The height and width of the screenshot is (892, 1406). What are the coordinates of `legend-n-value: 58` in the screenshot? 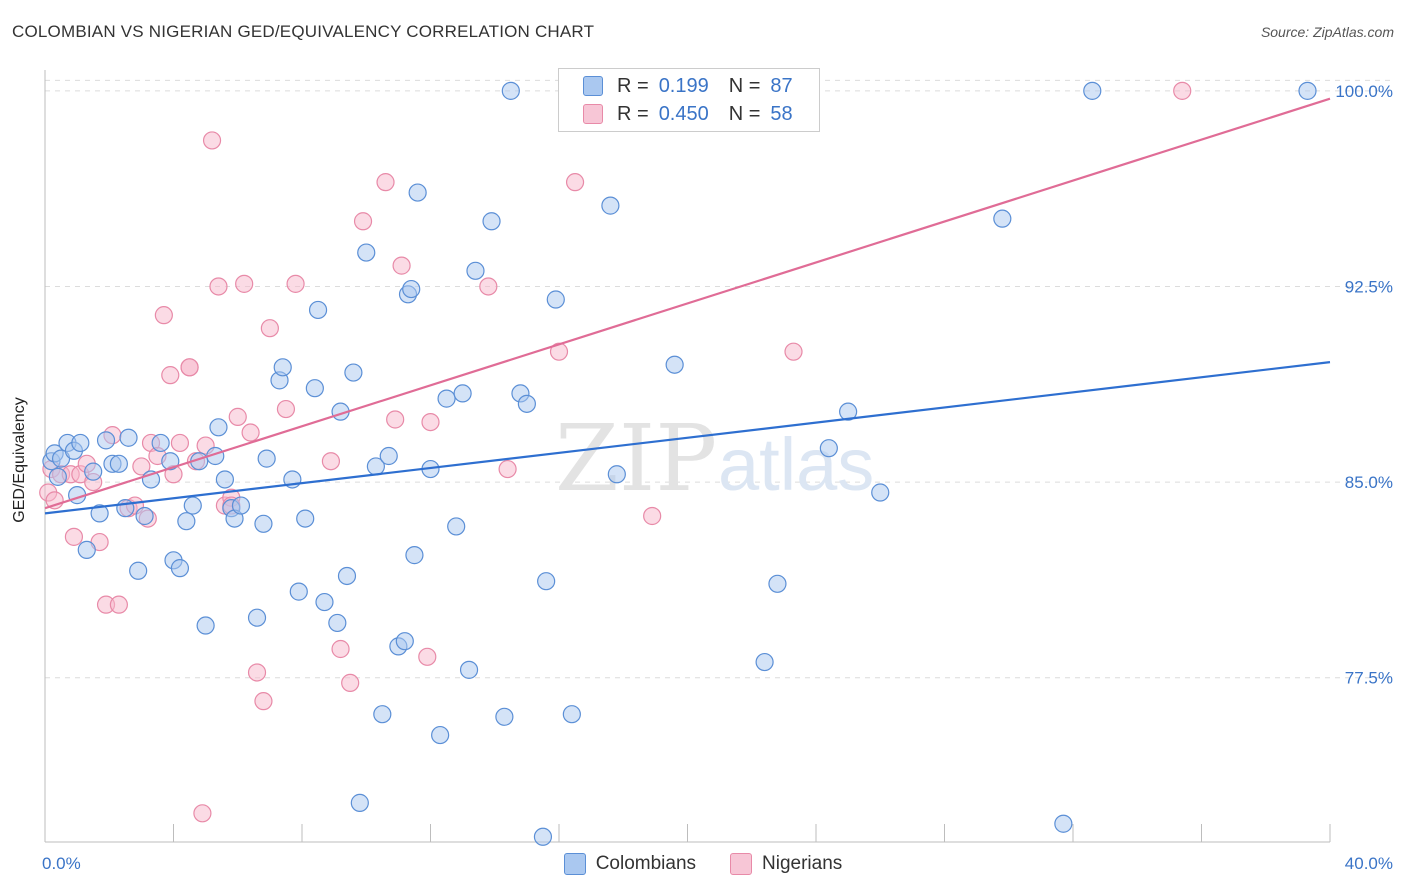 It's located at (781, 113).